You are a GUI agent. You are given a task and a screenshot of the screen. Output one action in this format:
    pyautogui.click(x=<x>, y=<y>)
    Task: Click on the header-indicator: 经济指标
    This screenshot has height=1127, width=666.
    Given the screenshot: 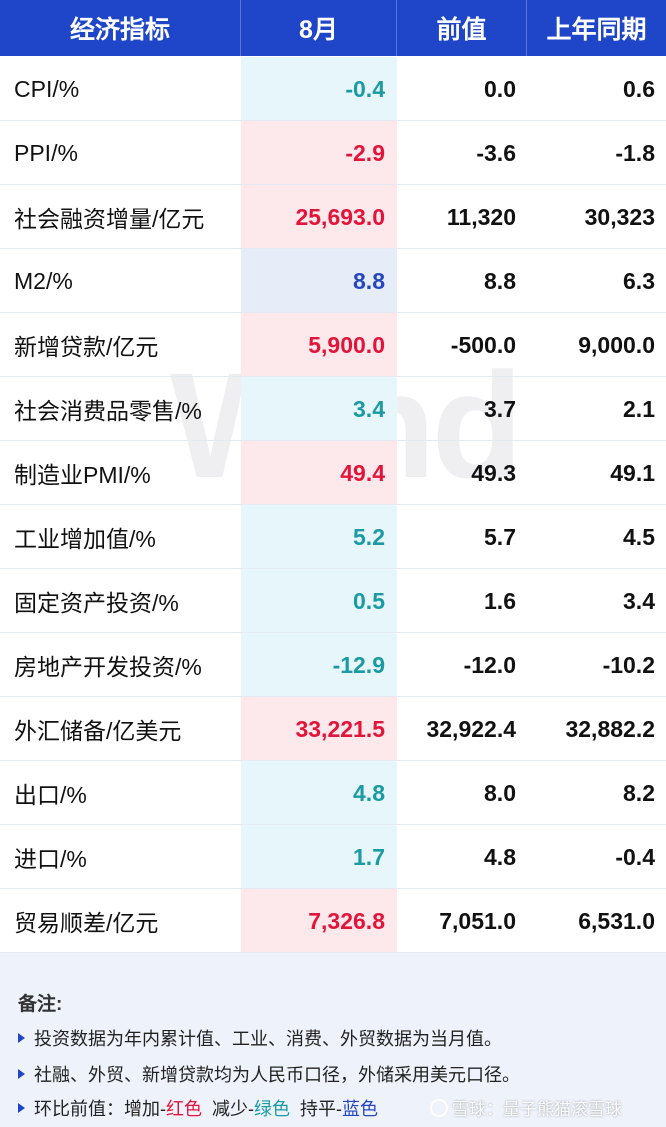 What is the action you would take?
    pyautogui.click(x=120, y=28)
    